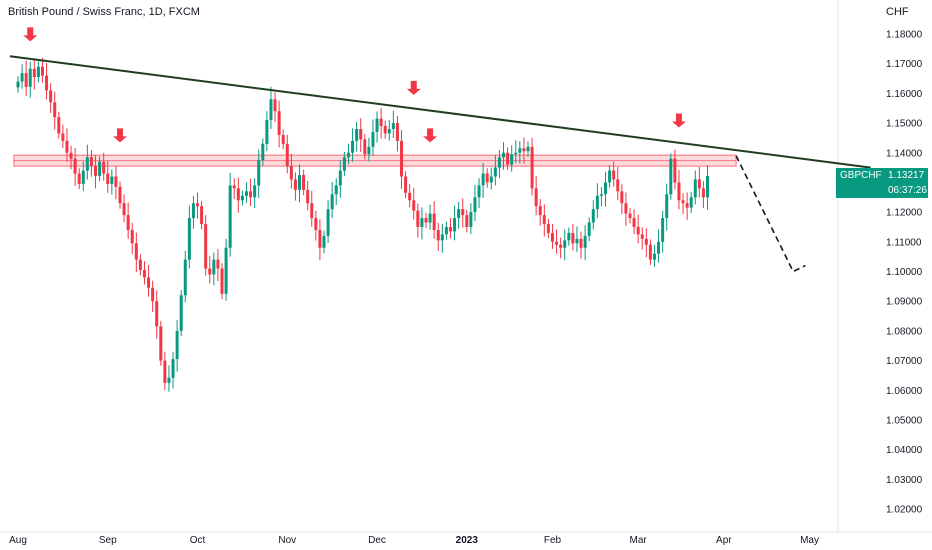  Describe the element at coordinates (904, 480) in the screenshot. I see `y-tick-label: 1.03000` at that location.